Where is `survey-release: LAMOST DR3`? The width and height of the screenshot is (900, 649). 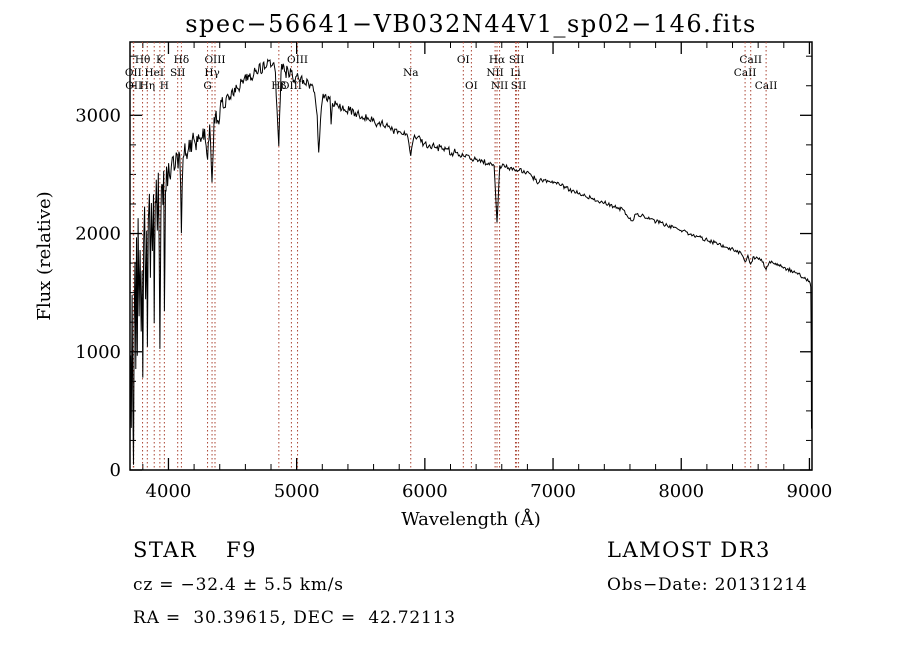
survey-release: LAMOST DR3 is located at coordinates (689, 550).